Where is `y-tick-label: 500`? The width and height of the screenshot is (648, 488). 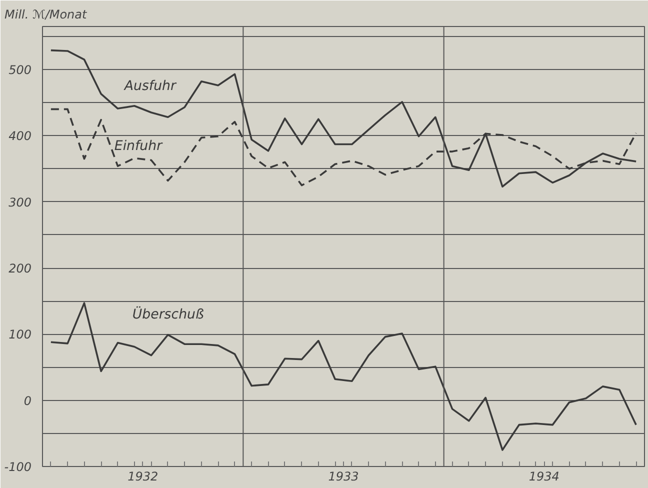
y-tick-label: 500 is located at coordinates (20, 70).